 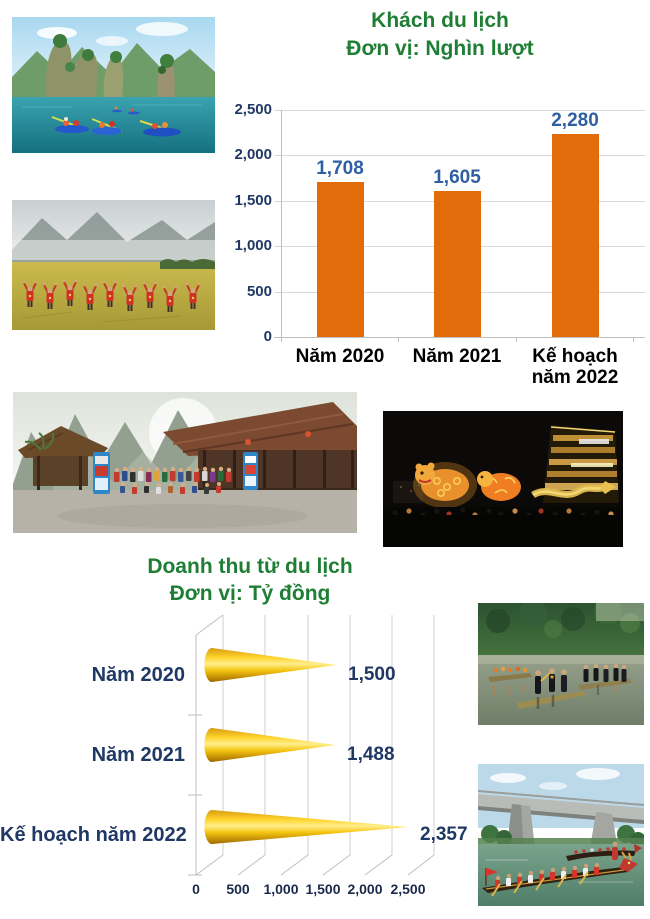 I want to click on bar-value-label: 1,708, so click(x=340, y=168).